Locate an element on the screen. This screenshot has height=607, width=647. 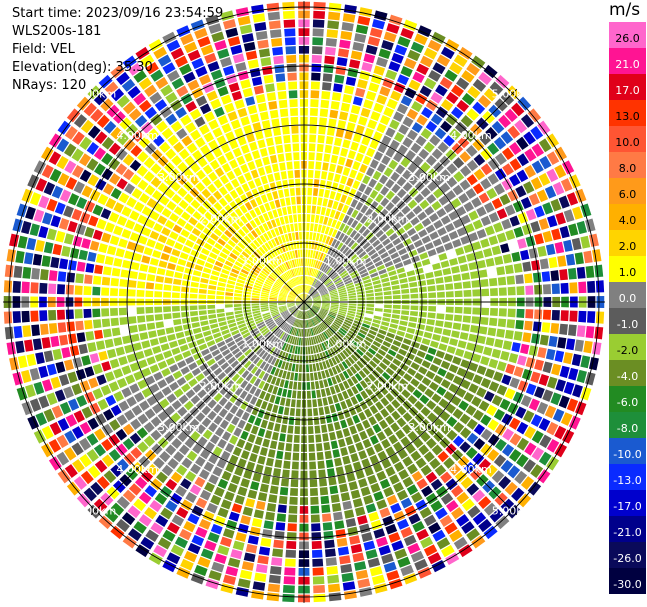
colorbar-cell is located at coordinates (627, 581).